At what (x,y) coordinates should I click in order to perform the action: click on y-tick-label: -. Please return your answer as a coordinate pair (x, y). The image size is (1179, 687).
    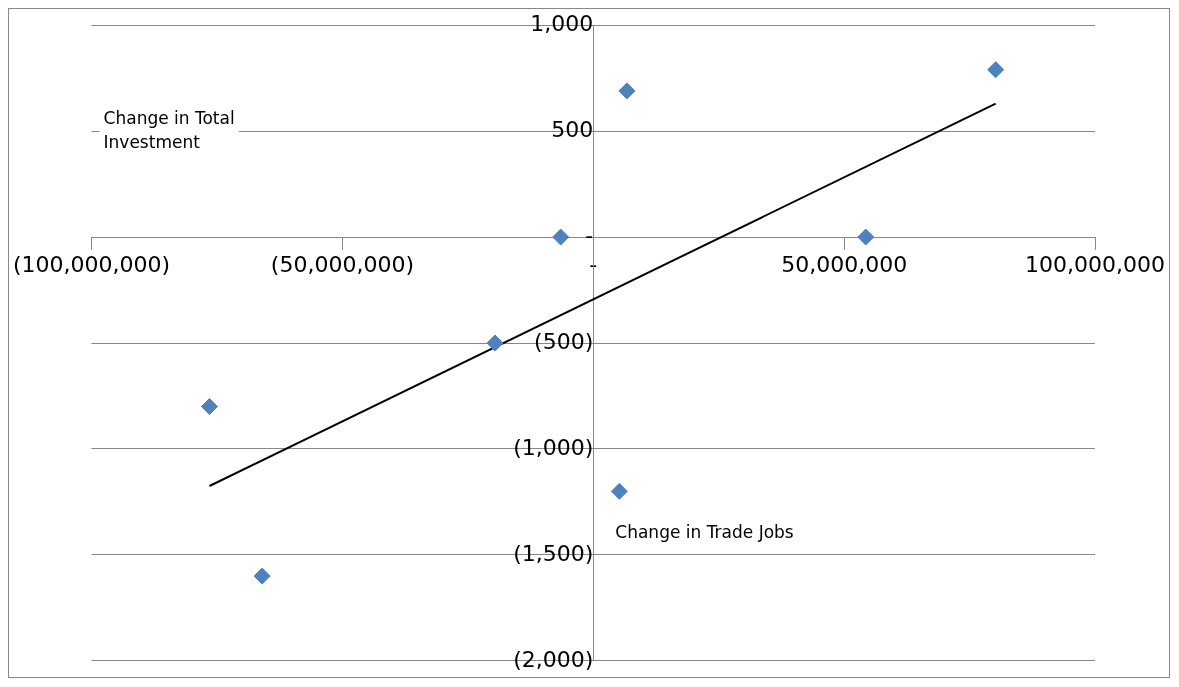
    Looking at the image, I should click on (589, 235).